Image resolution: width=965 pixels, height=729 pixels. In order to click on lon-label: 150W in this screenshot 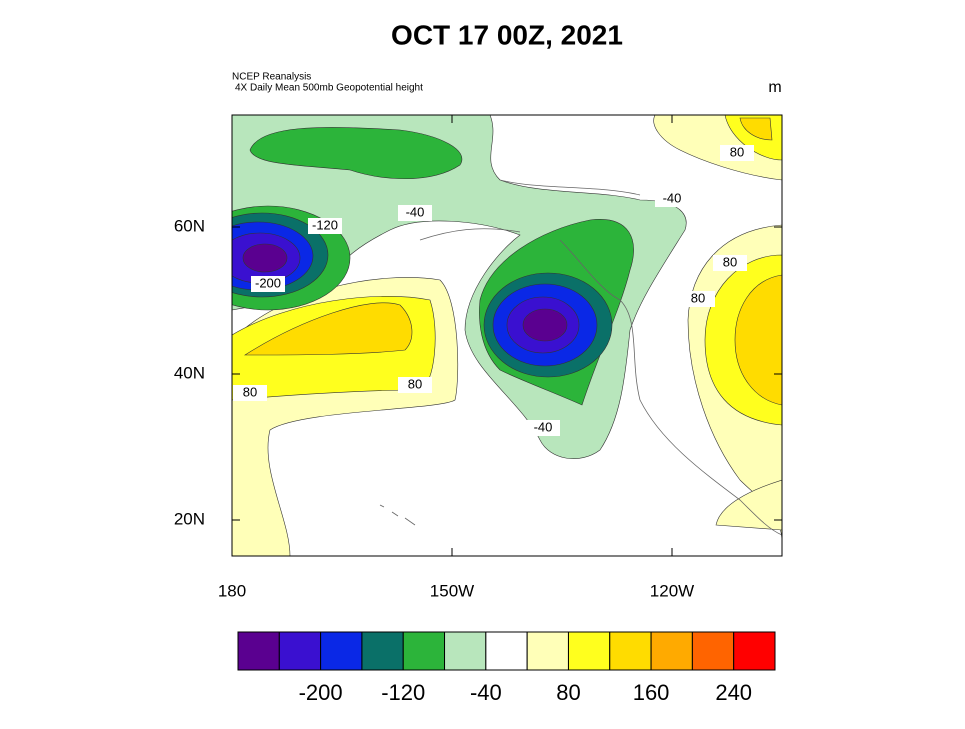, I will do `click(452, 590)`.